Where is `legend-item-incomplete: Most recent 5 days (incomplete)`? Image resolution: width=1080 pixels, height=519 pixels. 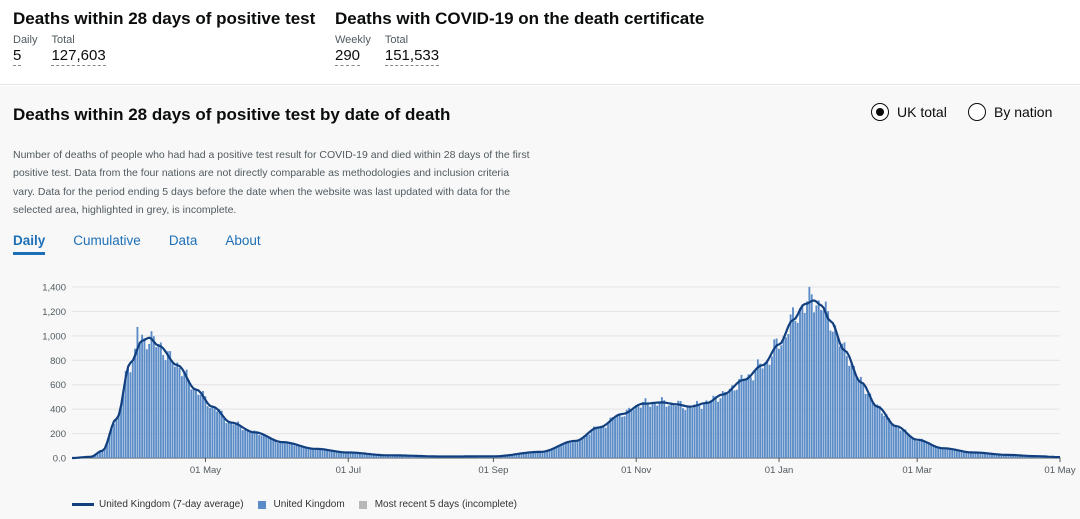 legend-item-incomplete: Most recent 5 days (incomplete) is located at coordinates (437, 504).